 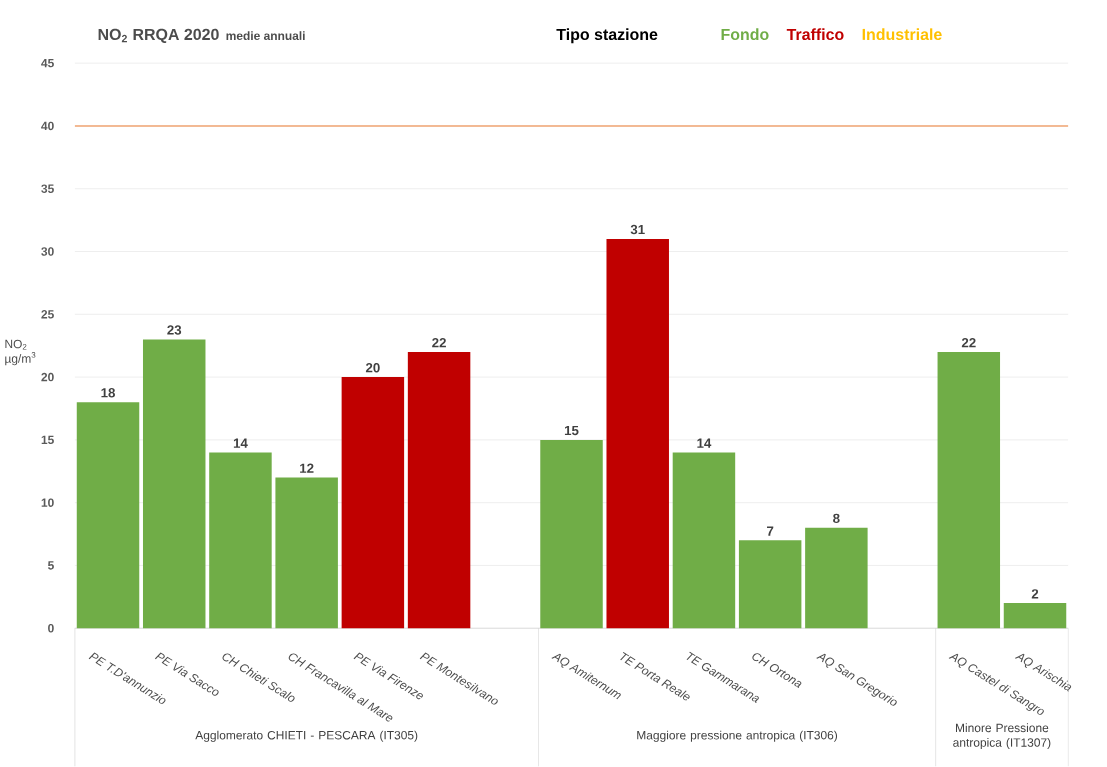 What do you see at coordinates (47, 189) in the screenshot?
I see `y-tick-label: 35` at bounding box center [47, 189].